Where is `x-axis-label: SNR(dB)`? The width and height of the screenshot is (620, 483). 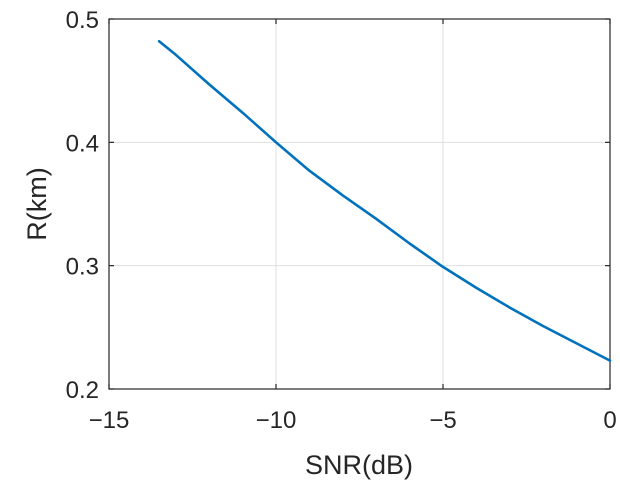 x-axis-label: SNR(dB) is located at coordinates (359, 465).